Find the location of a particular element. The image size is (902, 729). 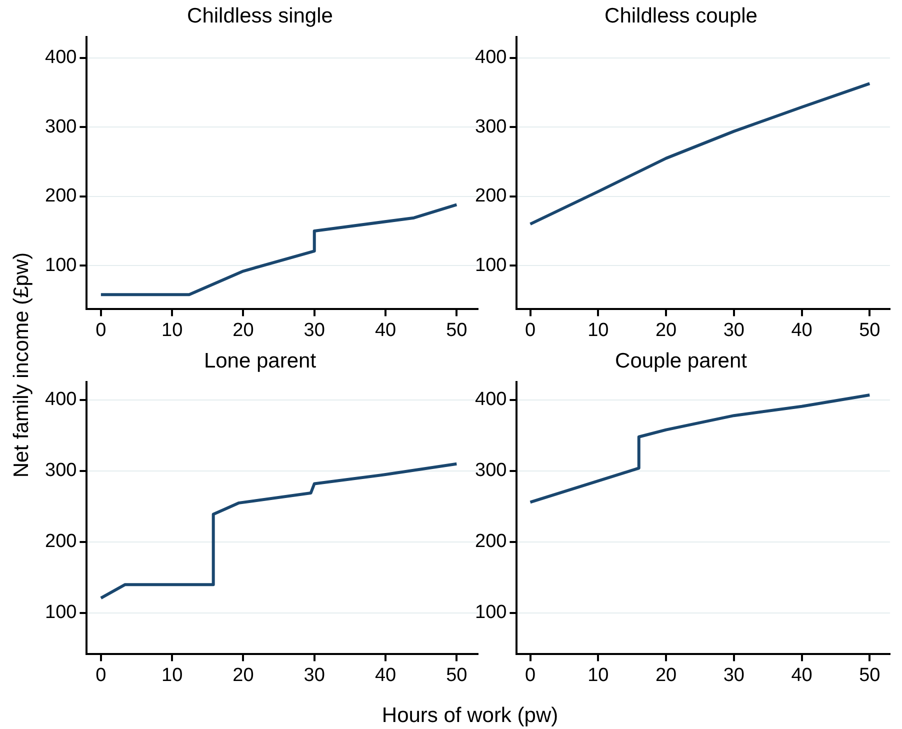

chart-title: Couple parent is located at coordinates (681, 360).